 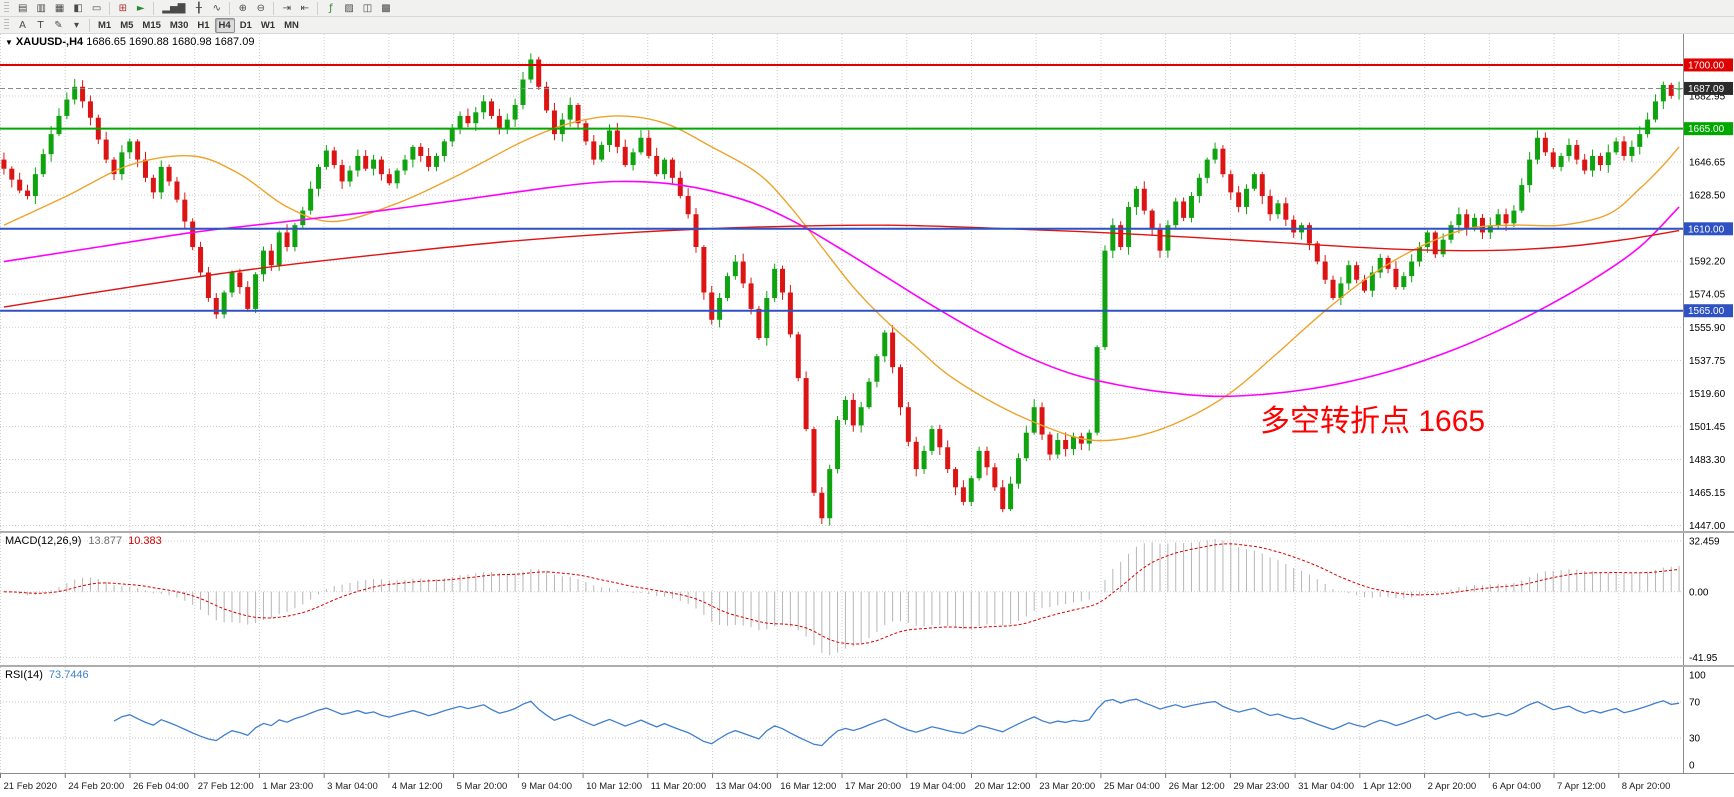 I want to click on time-label: 6 Apr 04:00, so click(x=1516, y=786).